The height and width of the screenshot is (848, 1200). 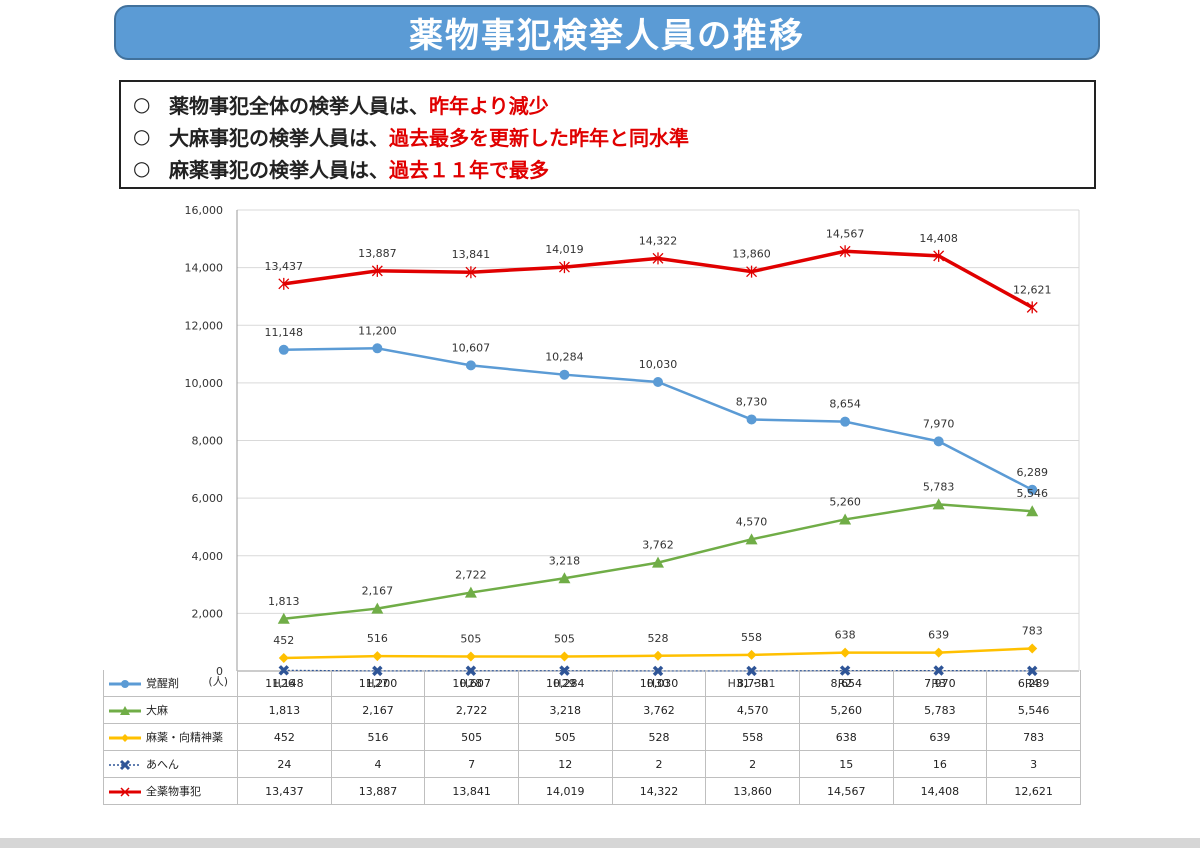 What do you see at coordinates (846, 791) in the screenshot?
I see `table-cell: 14,567` at bounding box center [846, 791].